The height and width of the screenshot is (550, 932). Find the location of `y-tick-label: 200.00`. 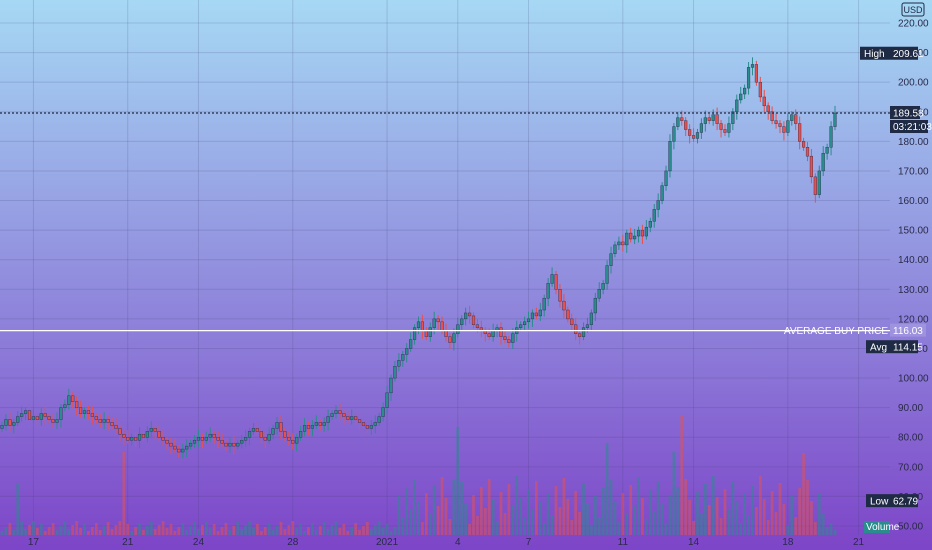

y-tick-label: 200.00 is located at coordinates (913, 83).